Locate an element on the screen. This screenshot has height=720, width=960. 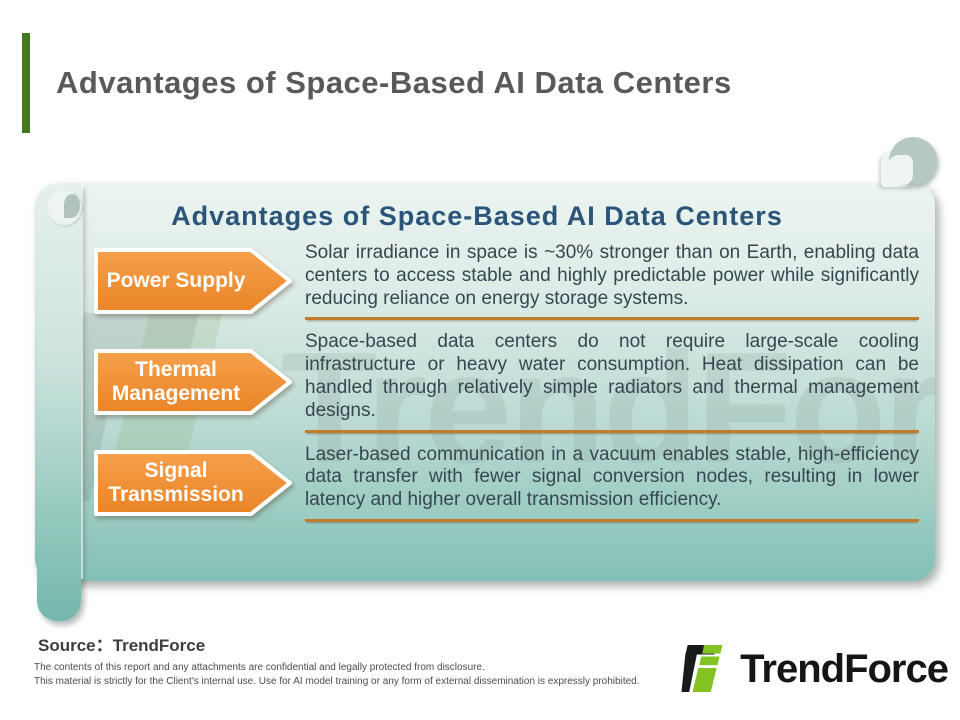
arrow-label-power-supply: Power Supply is located at coordinates (193, 281).